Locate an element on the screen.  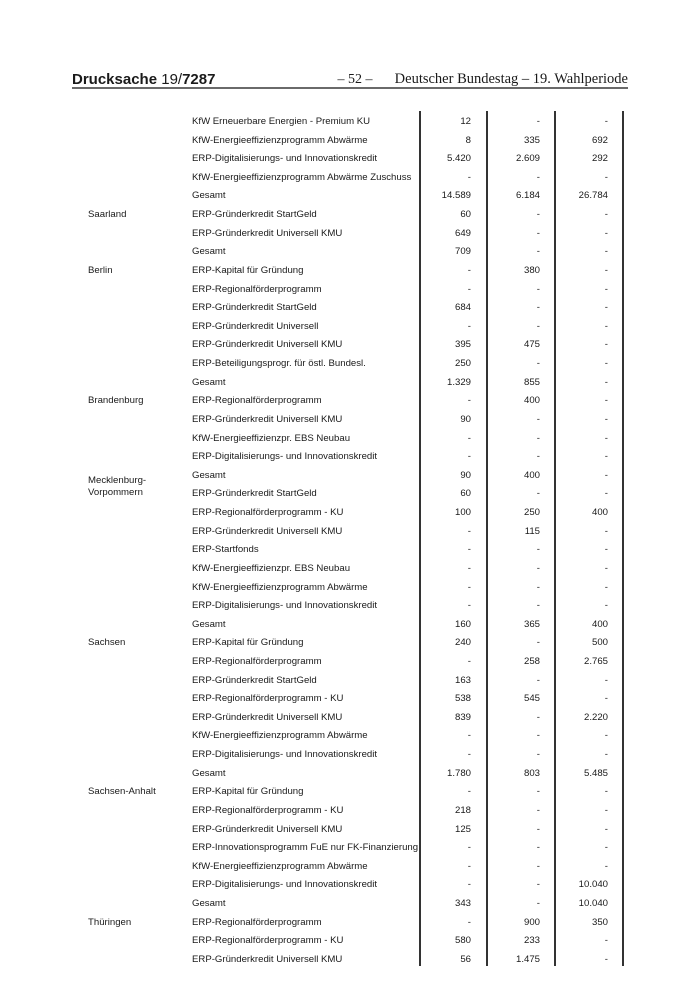
value-cell-2: 365 is located at coordinates (531, 624).